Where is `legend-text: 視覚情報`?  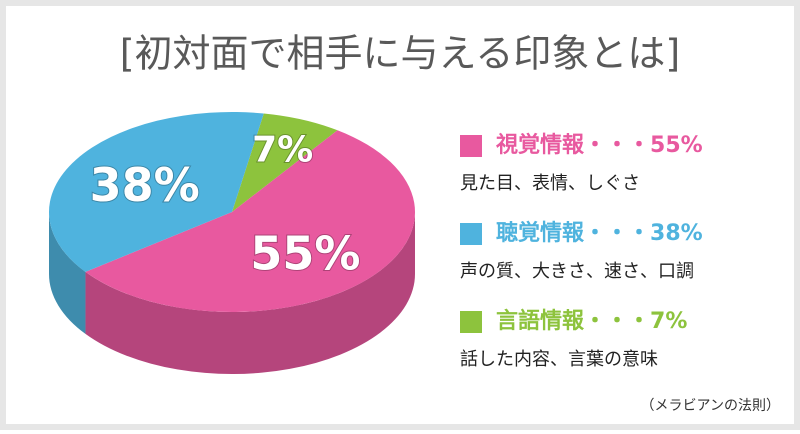
legend-text: 視覚情報 is located at coordinates (540, 145).